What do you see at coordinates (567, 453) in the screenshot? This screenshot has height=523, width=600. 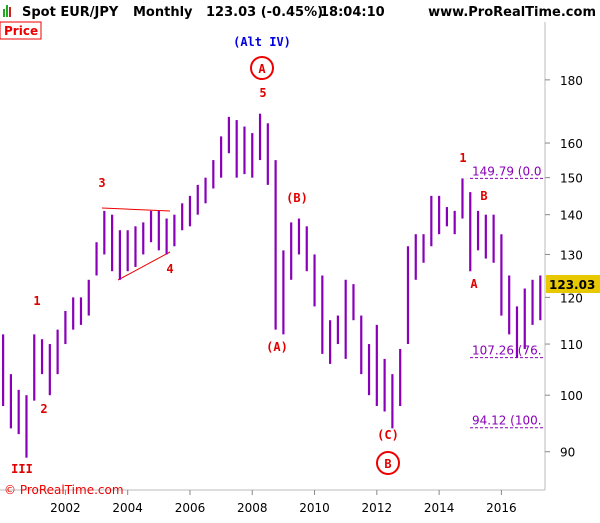 I see `y-tick-label: 90` at bounding box center [567, 453].